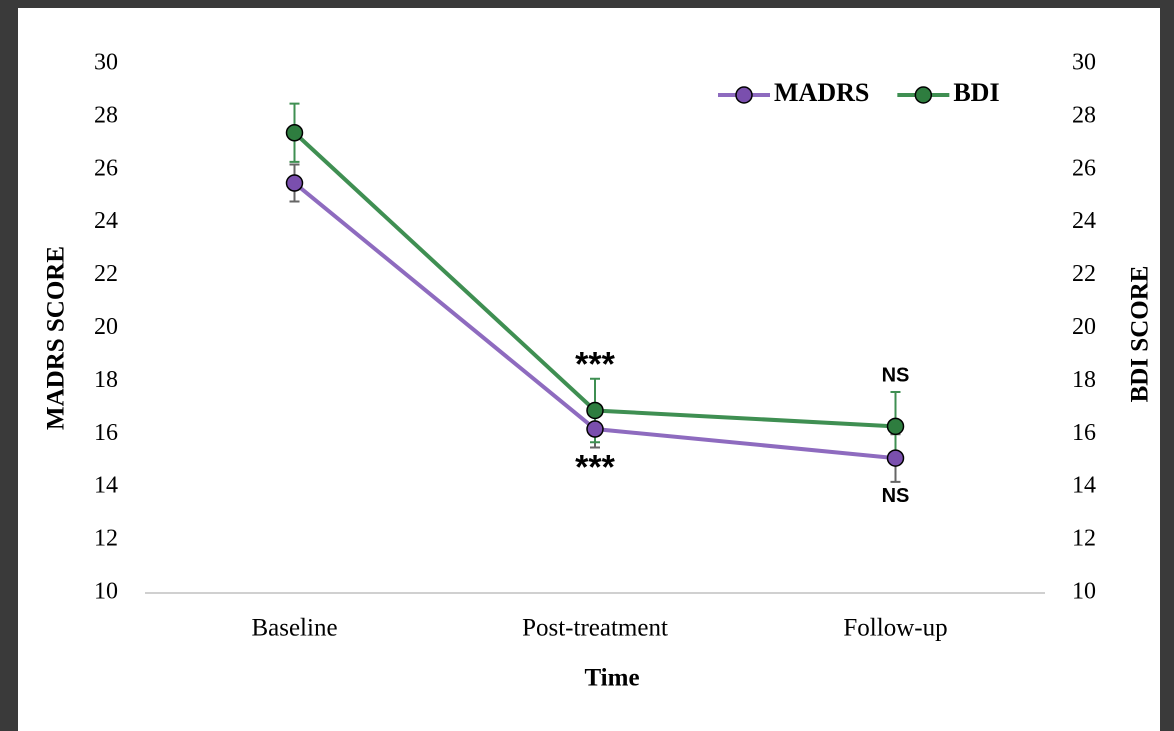  Describe the element at coordinates (106, 63) in the screenshot. I see `y-tick-label: 30` at that location.